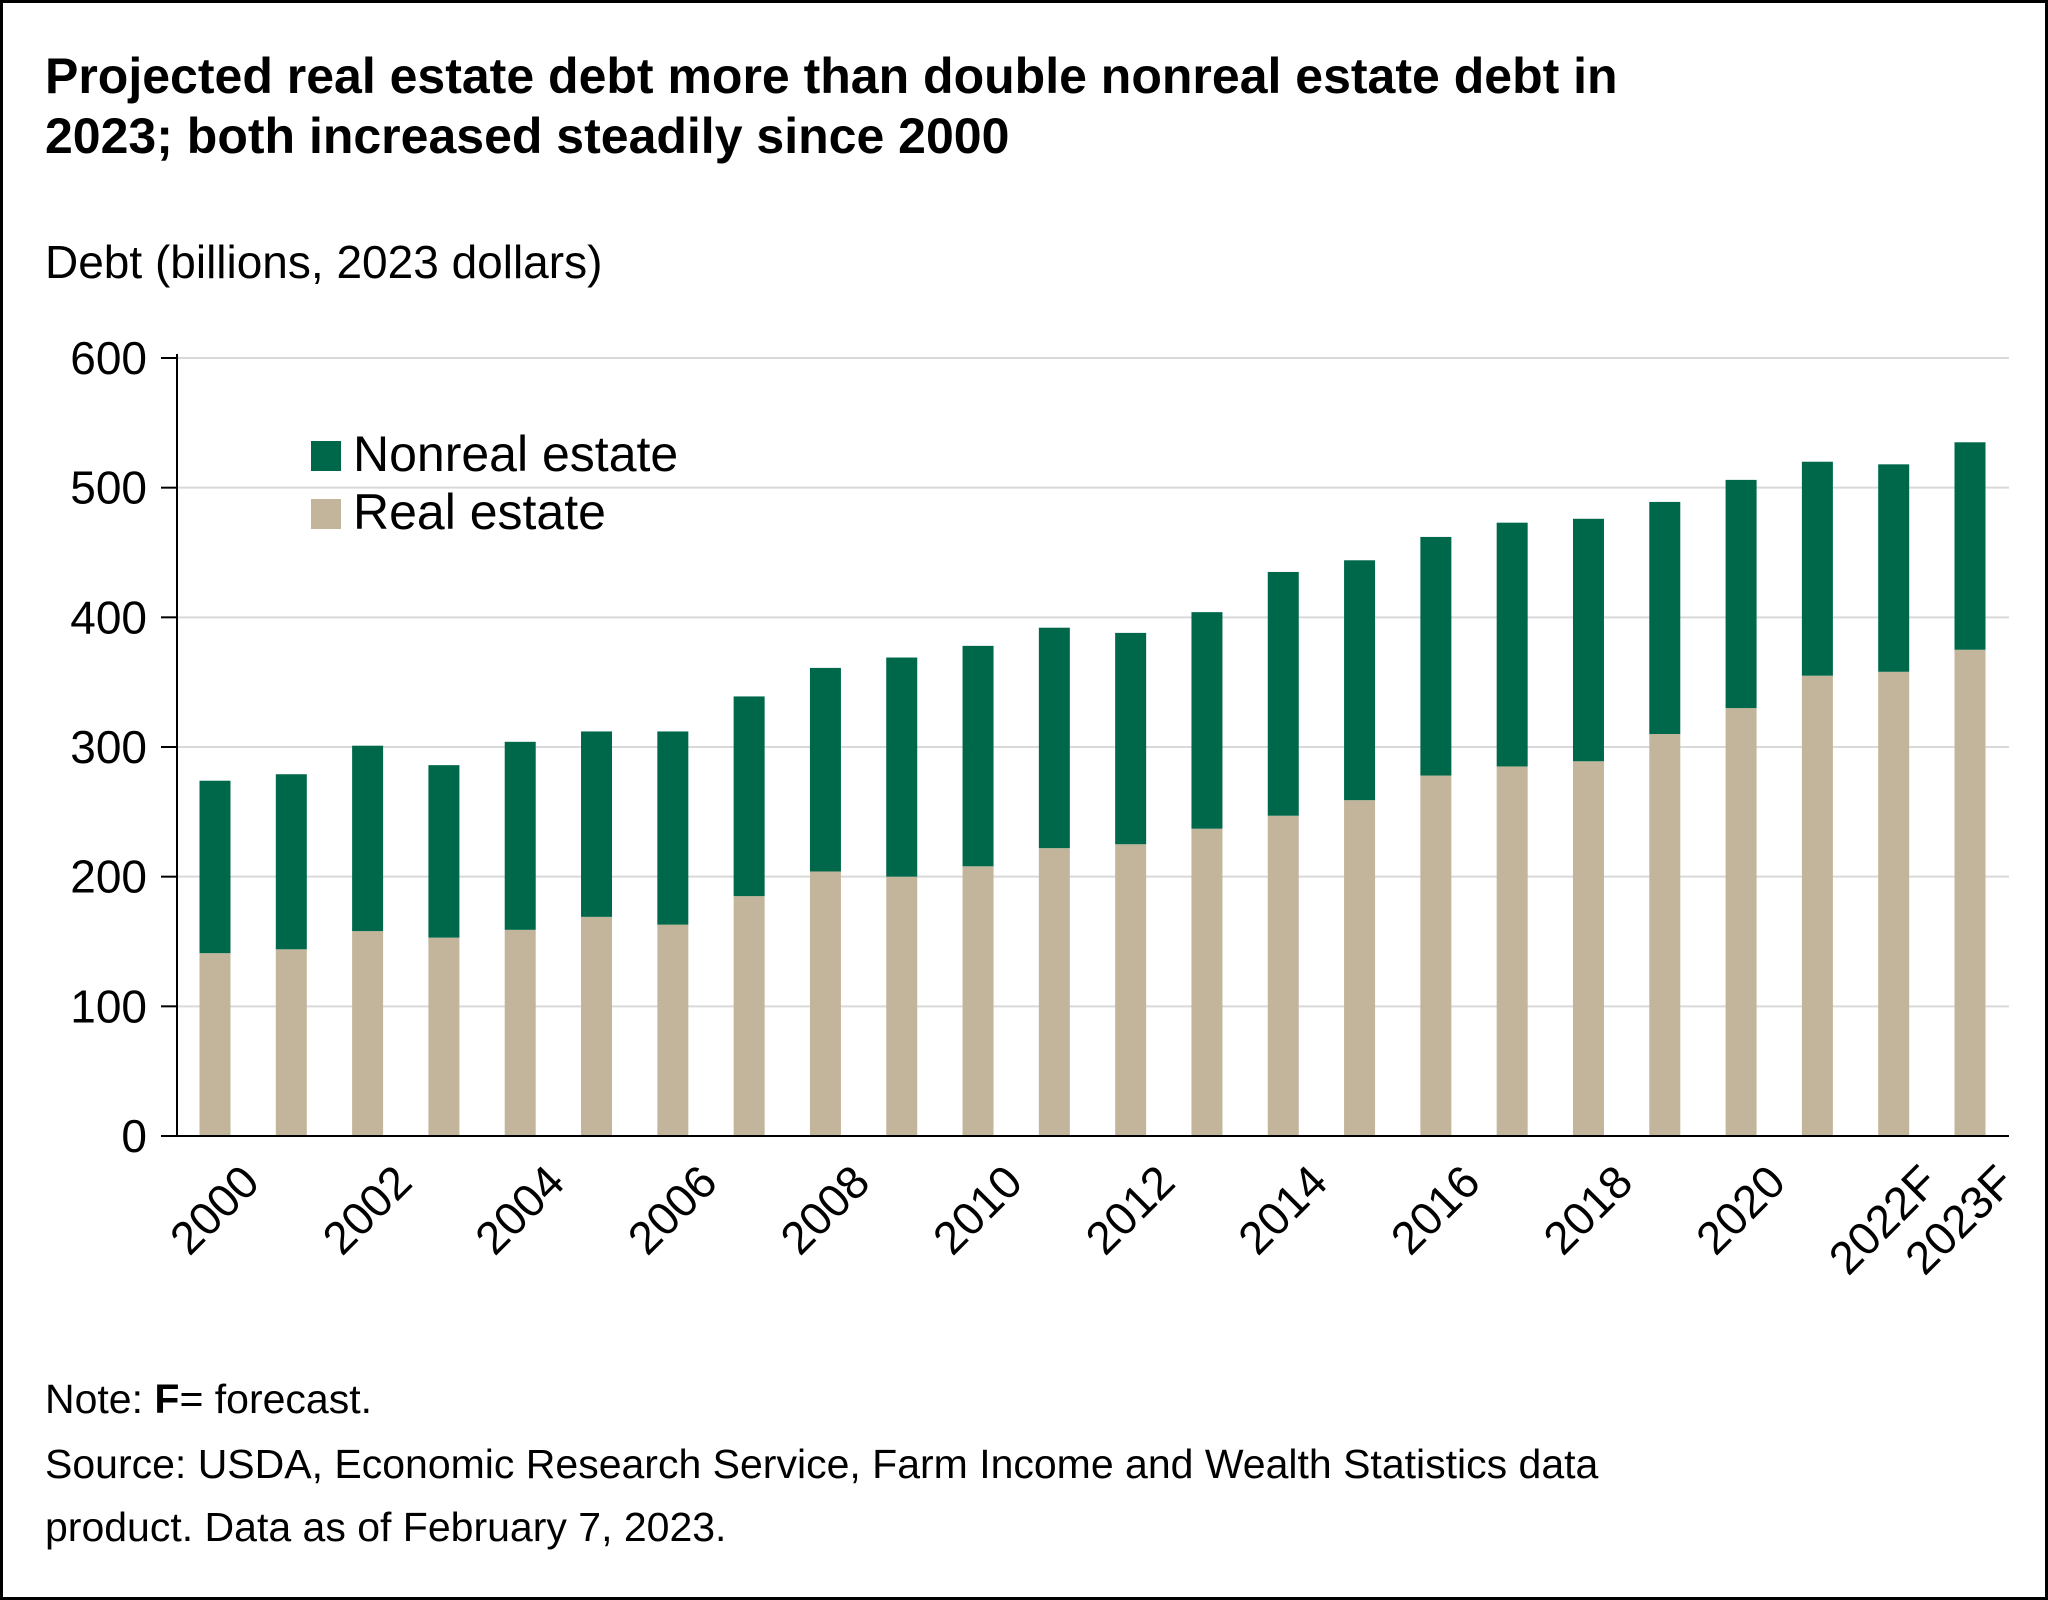 The width and height of the screenshot is (2048, 1600). Describe the element at coordinates (519, 1209) in the screenshot. I see `x-tick-label: 2004` at that location.